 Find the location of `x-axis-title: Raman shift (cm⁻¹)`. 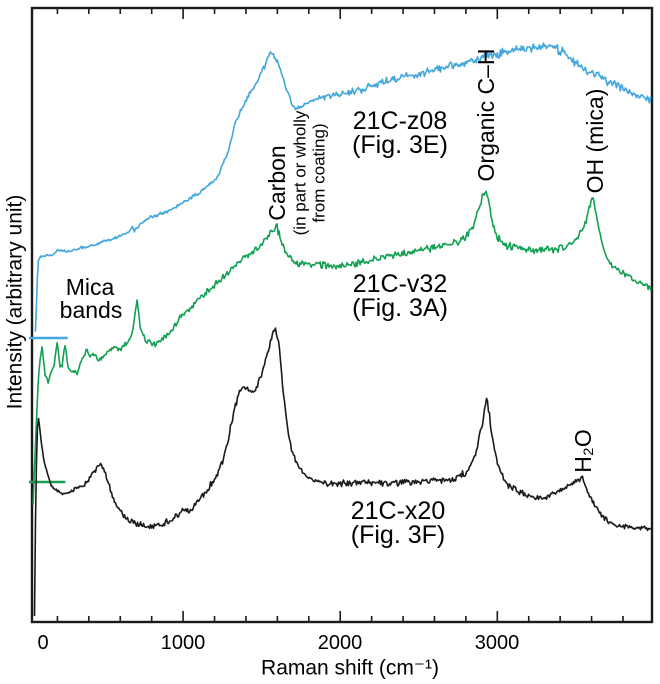

x-axis-title: Raman shift (cm⁻¹) is located at coordinates (350, 668).